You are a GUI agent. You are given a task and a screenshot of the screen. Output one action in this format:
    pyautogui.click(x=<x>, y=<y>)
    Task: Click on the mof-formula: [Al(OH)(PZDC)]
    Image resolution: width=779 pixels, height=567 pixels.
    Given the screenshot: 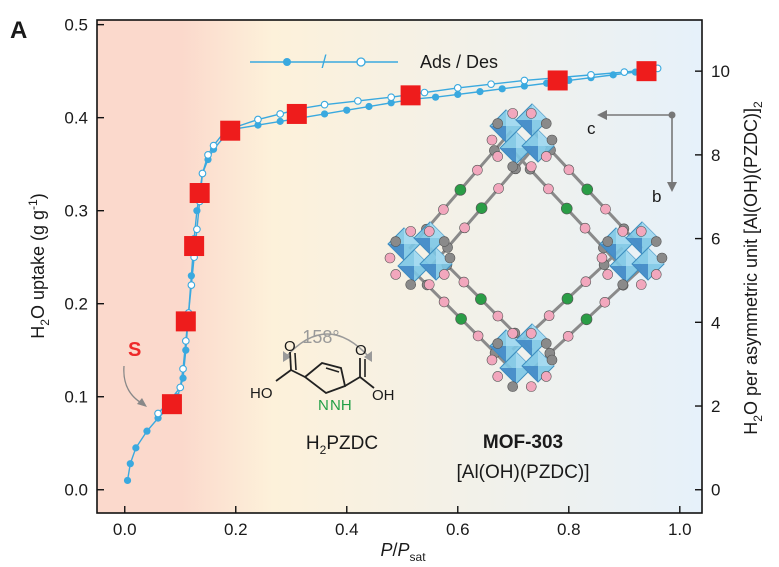 What is the action you would take?
    pyautogui.click(x=523, y=472)
    